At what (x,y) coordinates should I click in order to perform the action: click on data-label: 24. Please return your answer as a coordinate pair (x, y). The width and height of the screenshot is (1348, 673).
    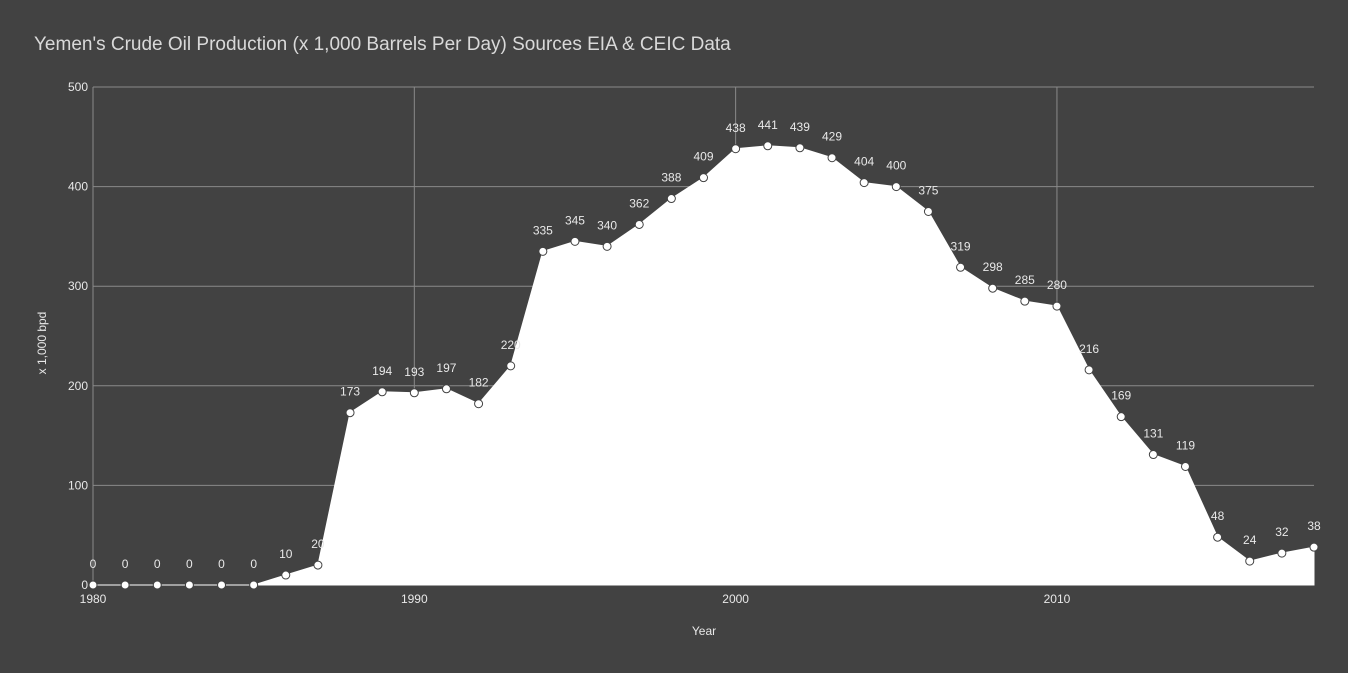
    Looking at the image, I should click on (1250, 540).